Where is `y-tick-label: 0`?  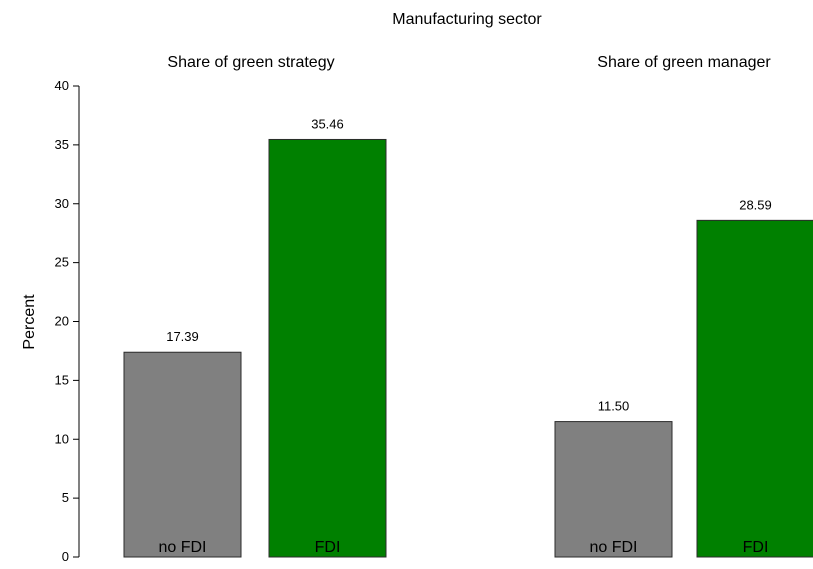 y-tick-label: 0 is located at coordinates (65, 556).